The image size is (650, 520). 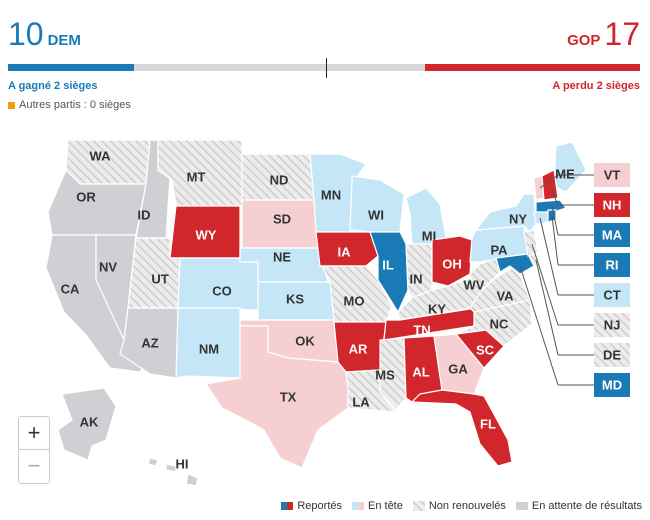 I want to click on callout-label-ma: MA, so click(x=612, y=234).